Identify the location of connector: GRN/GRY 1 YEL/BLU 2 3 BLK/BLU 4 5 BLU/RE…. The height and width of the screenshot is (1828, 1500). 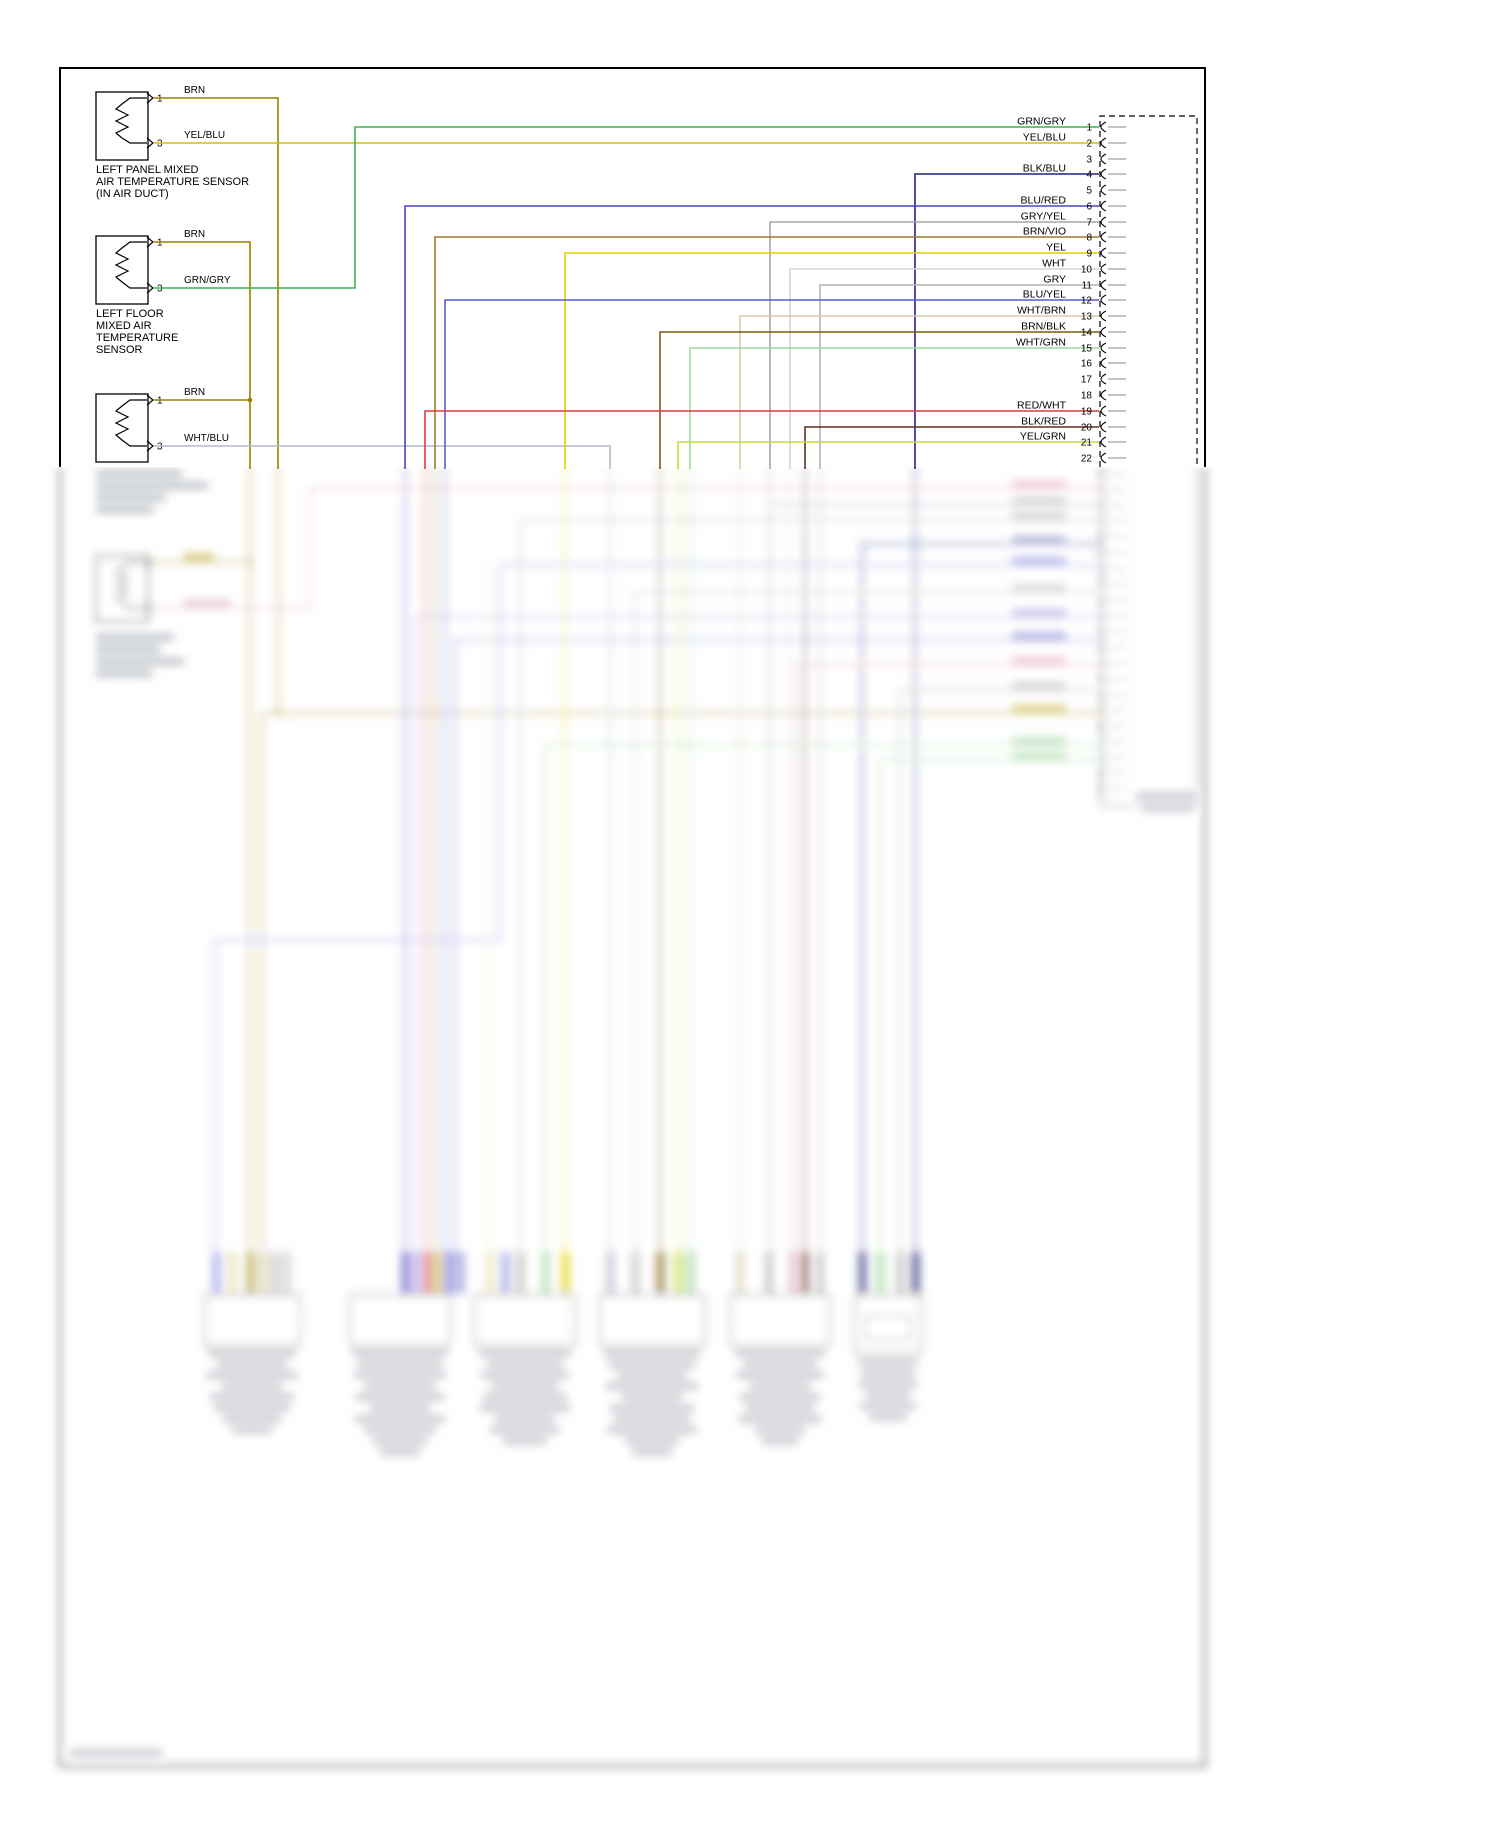
(1107, 291).